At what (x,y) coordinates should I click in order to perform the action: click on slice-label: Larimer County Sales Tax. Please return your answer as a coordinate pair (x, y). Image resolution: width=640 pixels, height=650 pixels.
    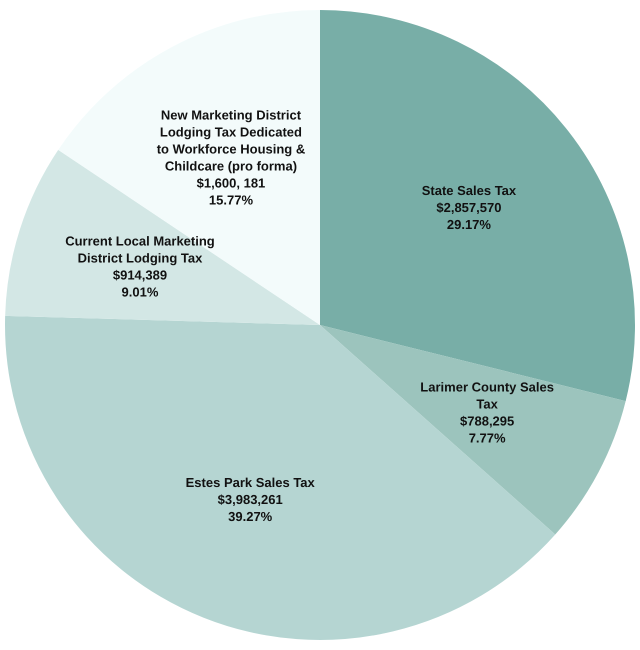
    Looking at the image, I should click on (487, 395).